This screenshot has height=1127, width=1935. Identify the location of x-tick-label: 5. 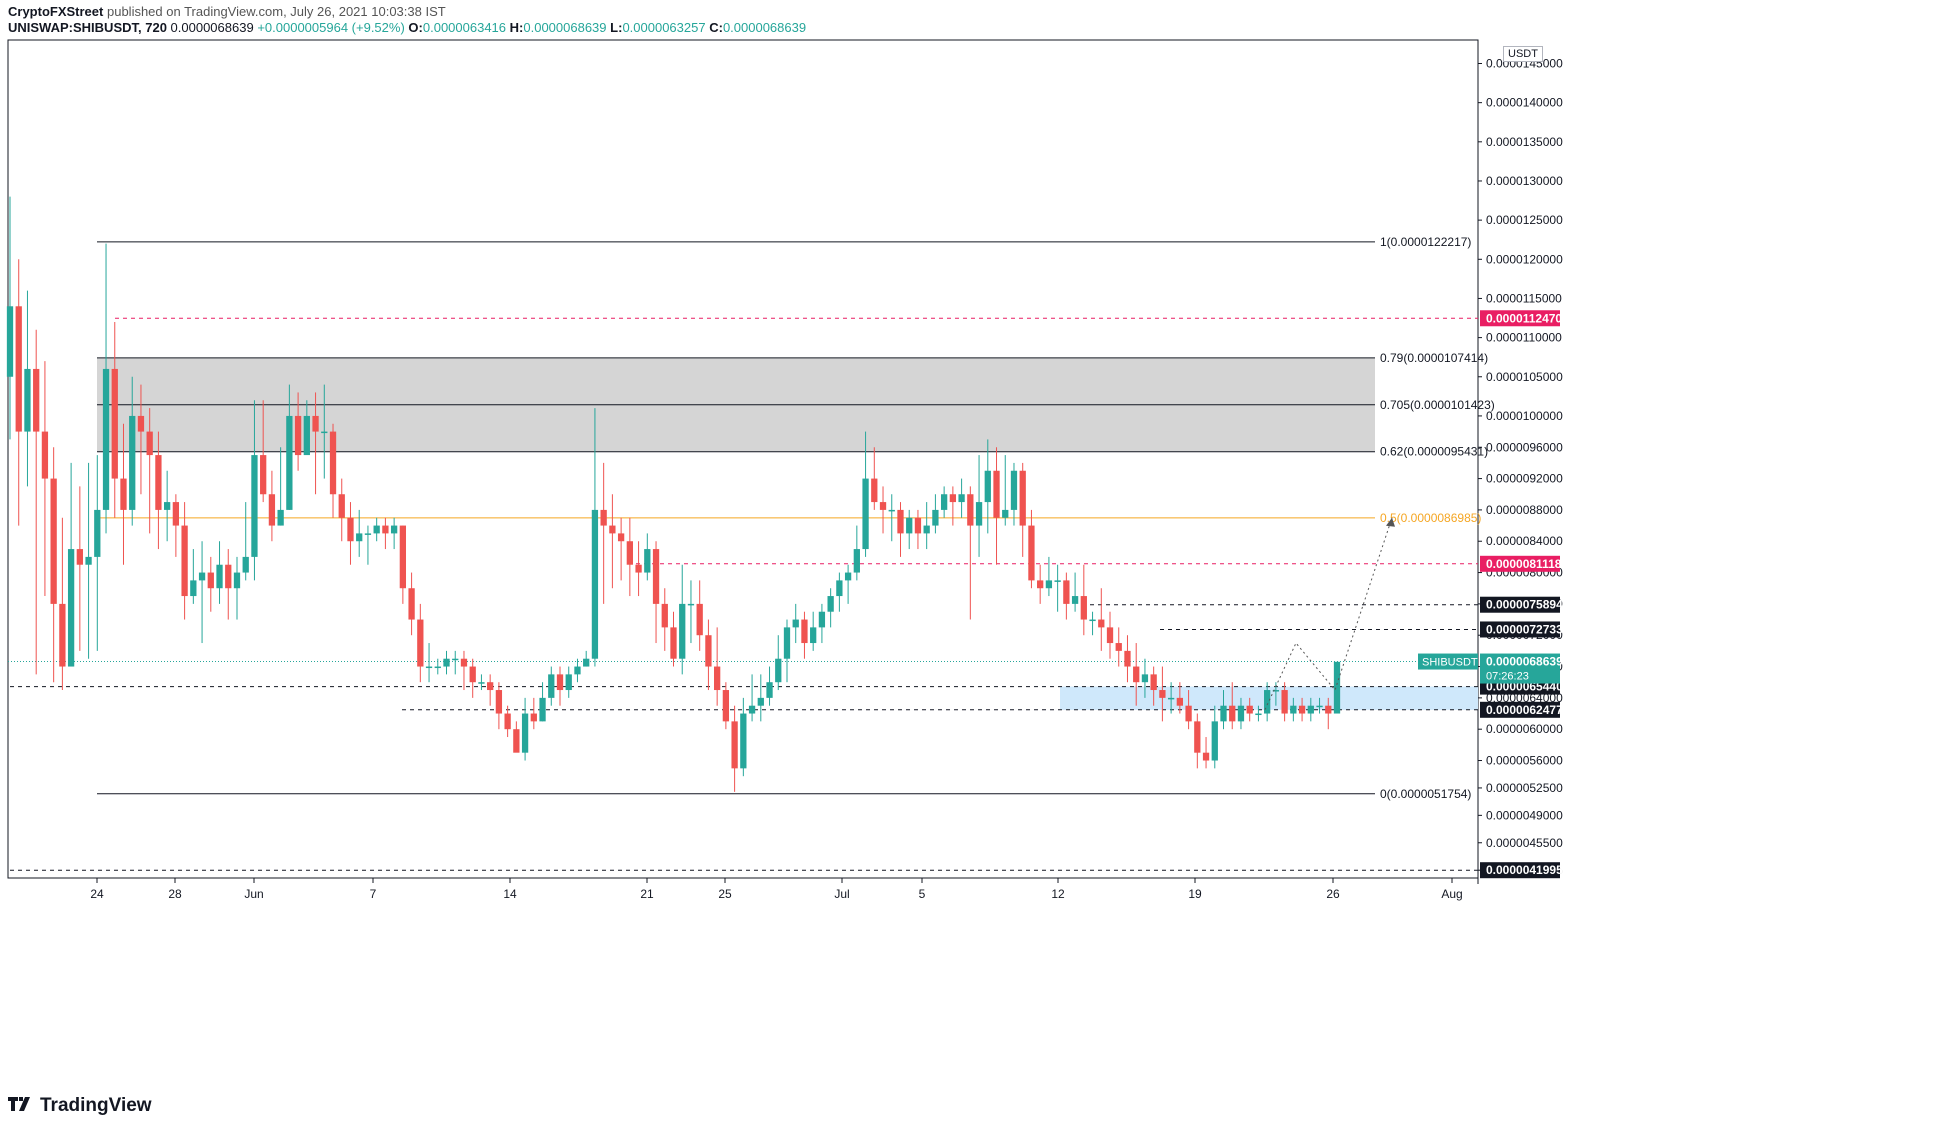
(922, 894).